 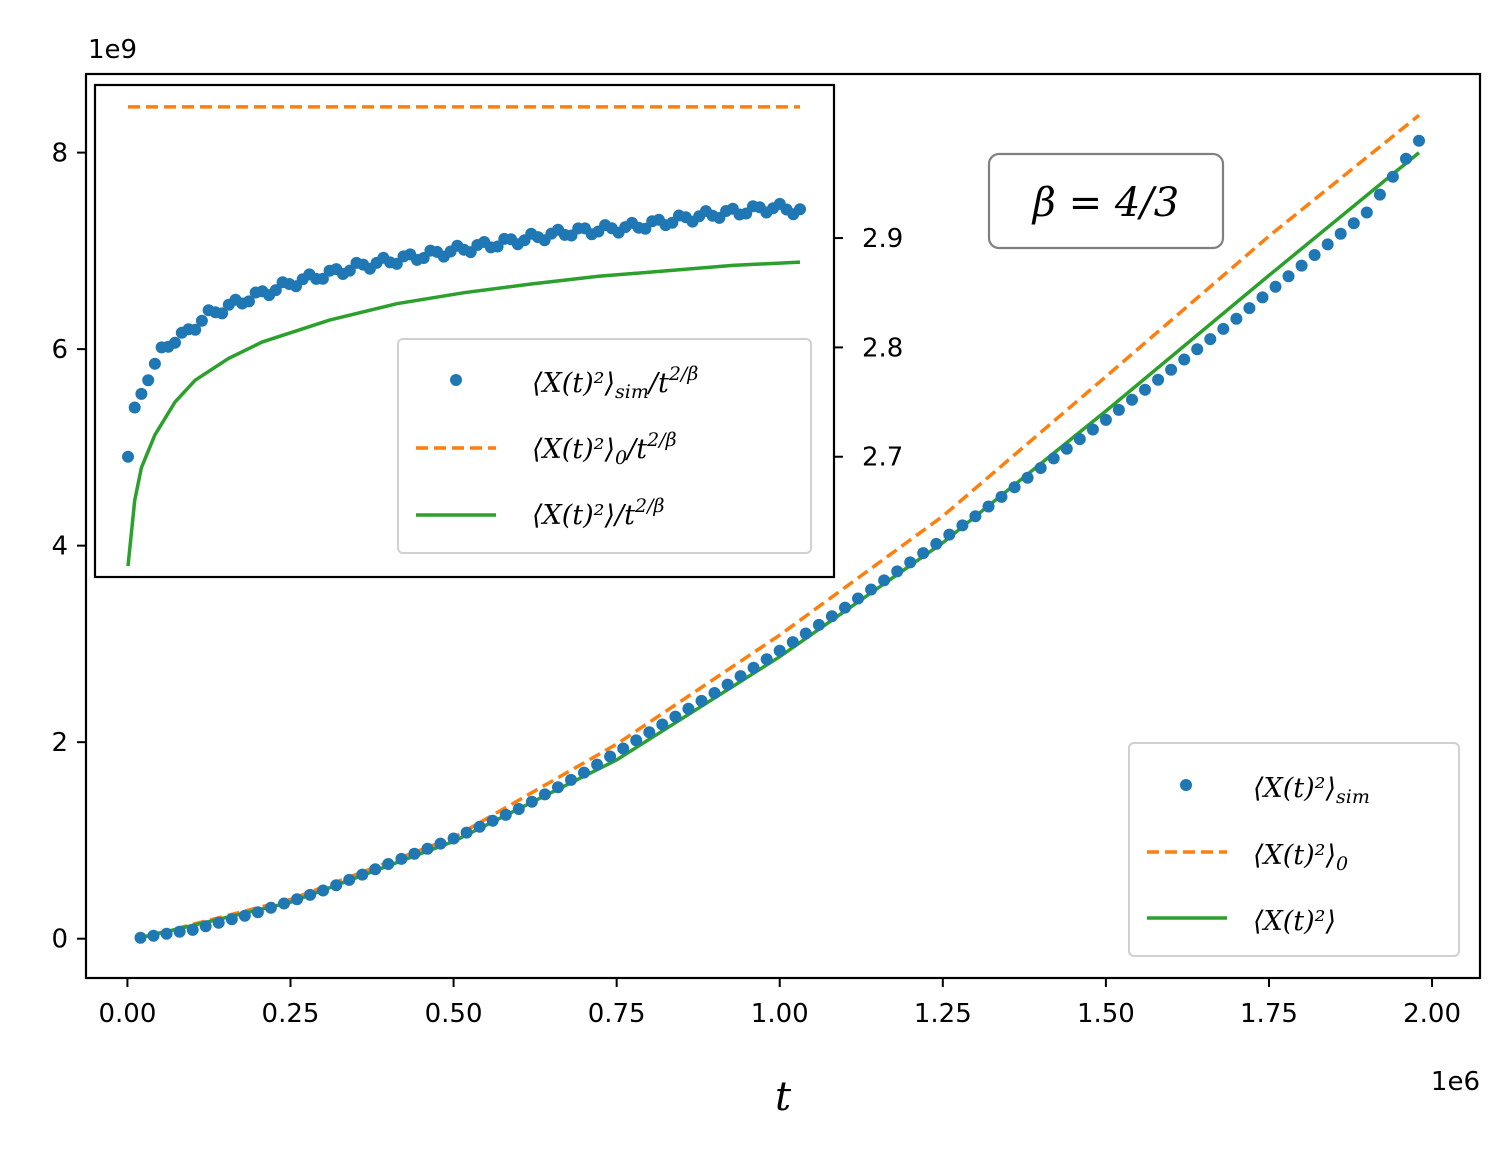 I want to click on x-tick-label: 1.25, so click(x=943, y=1014).